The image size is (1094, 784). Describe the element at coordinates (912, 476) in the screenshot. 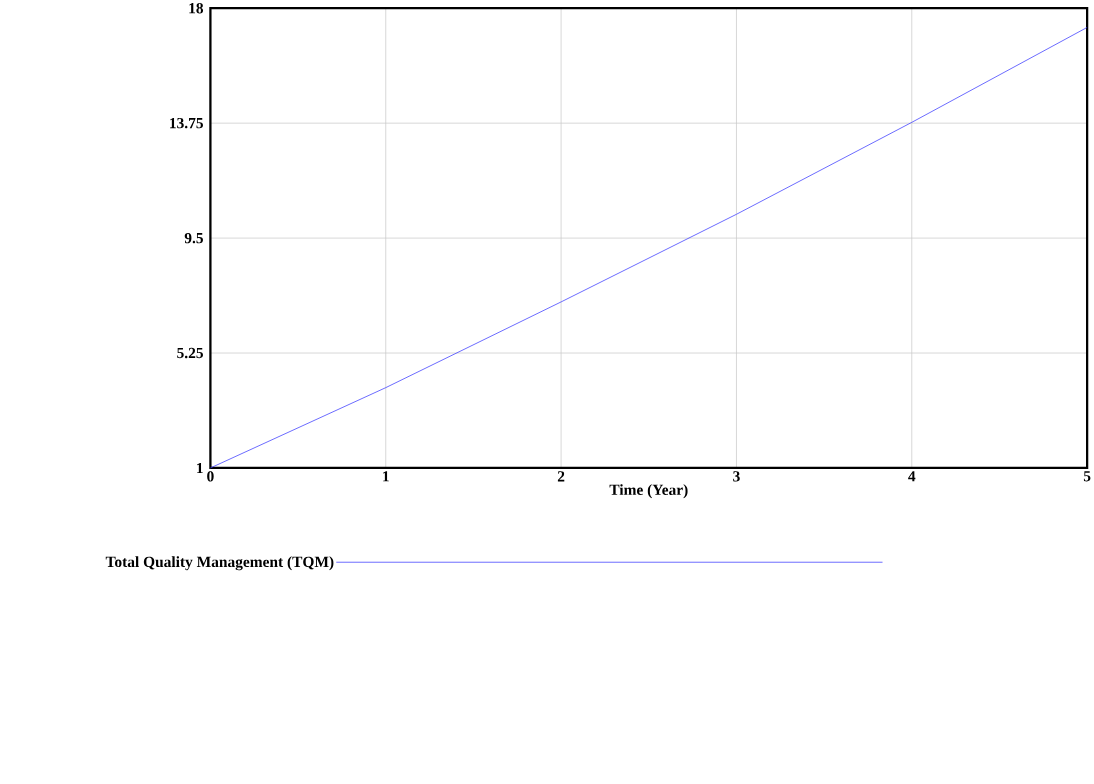

I see `x-tick-label: 4` at that location.